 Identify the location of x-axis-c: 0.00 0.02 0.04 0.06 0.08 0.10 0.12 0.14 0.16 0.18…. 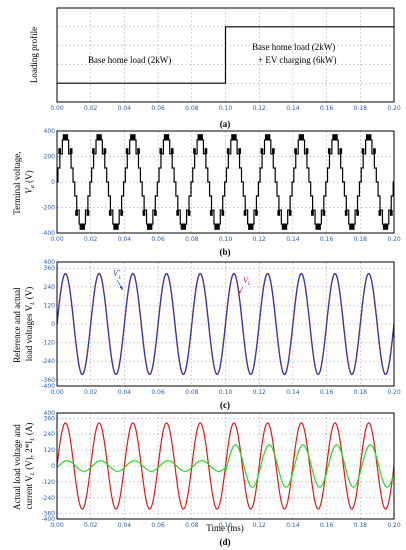
(225, 392).